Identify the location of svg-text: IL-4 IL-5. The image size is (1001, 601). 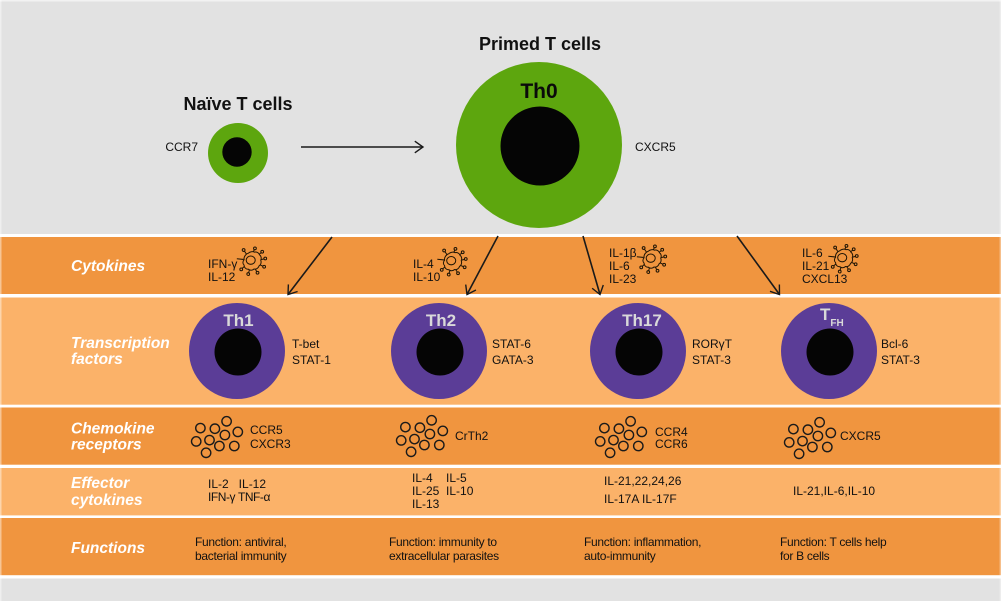
(439, 478).